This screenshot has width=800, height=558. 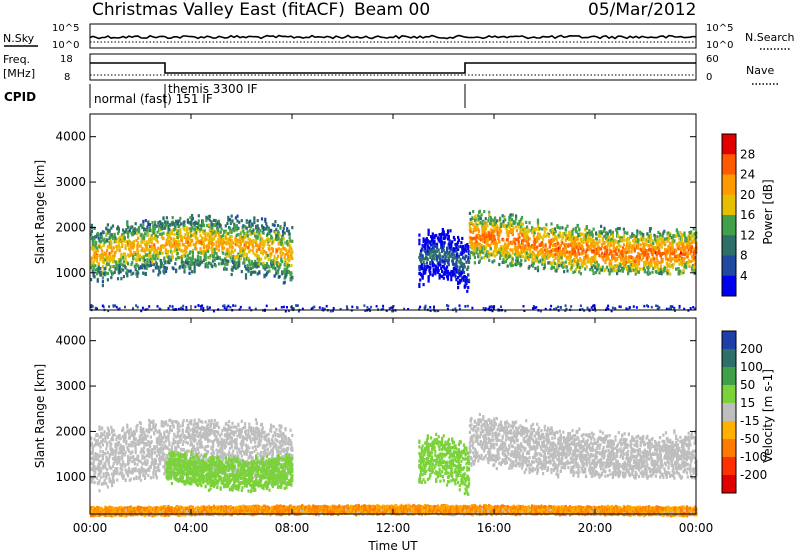 I want to click on freq-trace, so click(x=393, y=68).